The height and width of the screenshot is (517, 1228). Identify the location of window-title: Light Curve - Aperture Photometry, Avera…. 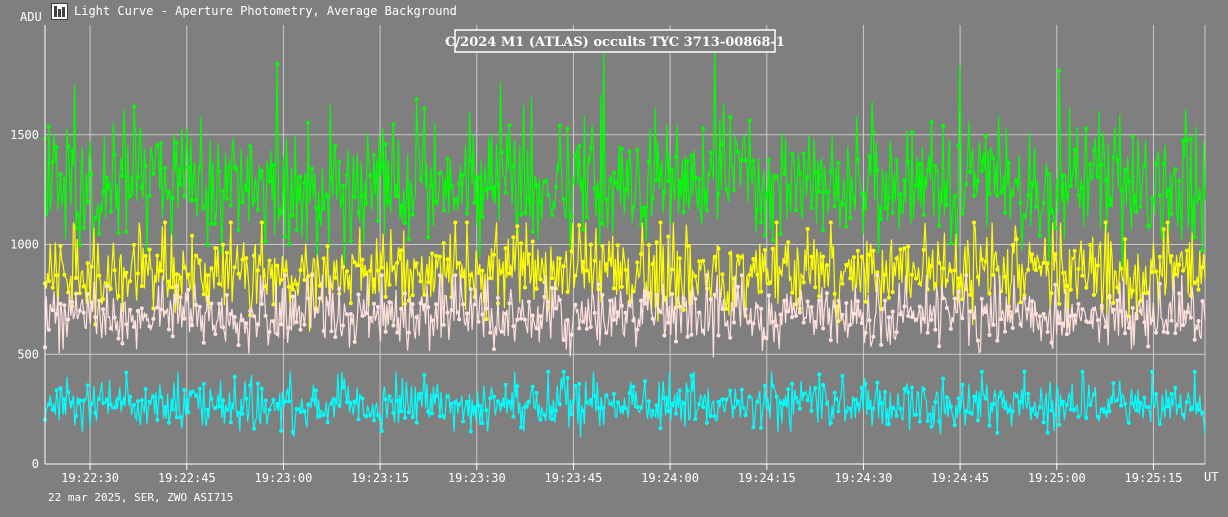
(265, 11).